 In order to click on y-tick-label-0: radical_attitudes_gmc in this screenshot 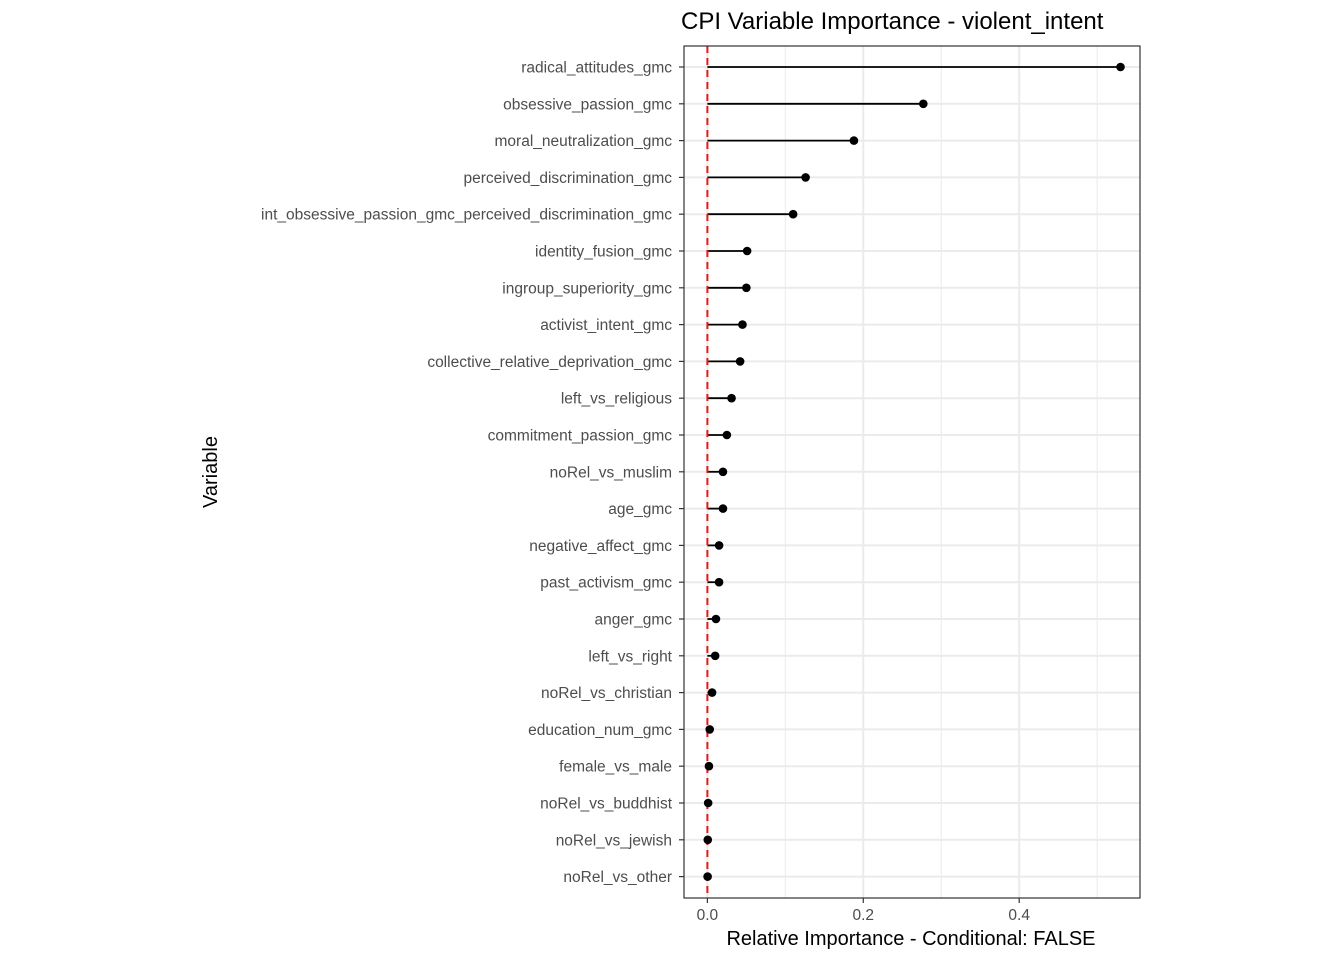, I will do `click(596, 68)`.